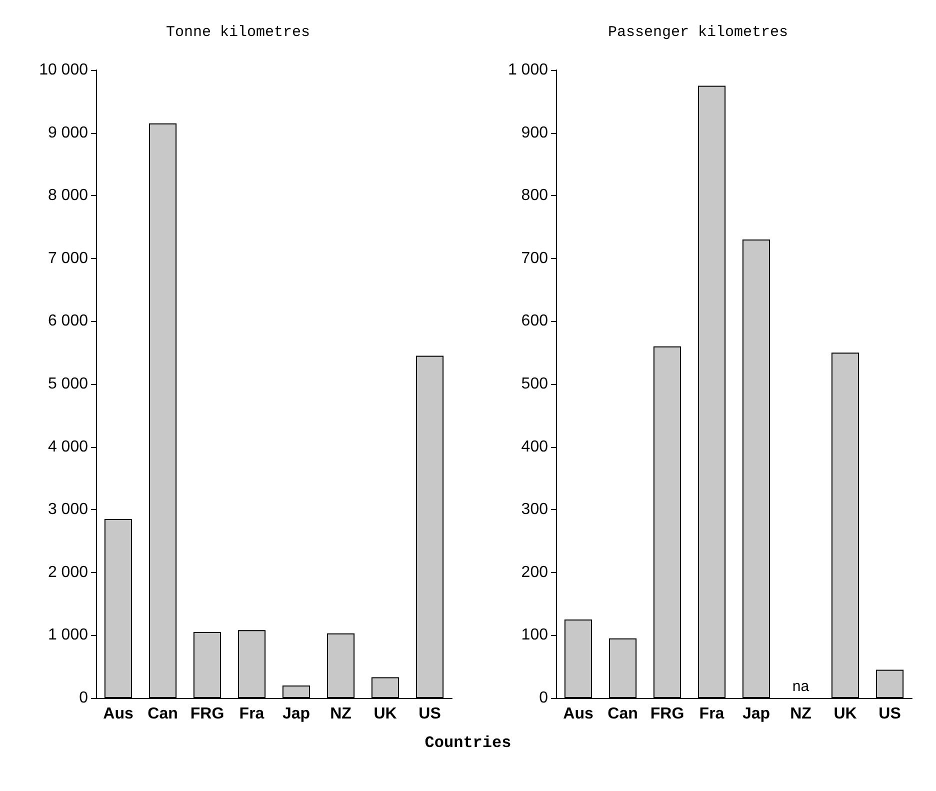 The width and height of the screenshot is (936, 791). I want to click on y-tick-label: 9 000, so click(68, 133).